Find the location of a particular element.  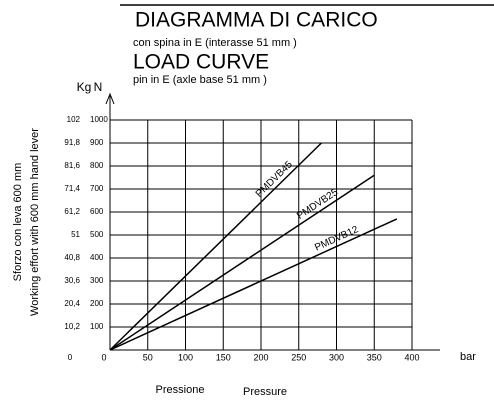

y2-tick-label: 10,2 is located at coordinates (72, 326).